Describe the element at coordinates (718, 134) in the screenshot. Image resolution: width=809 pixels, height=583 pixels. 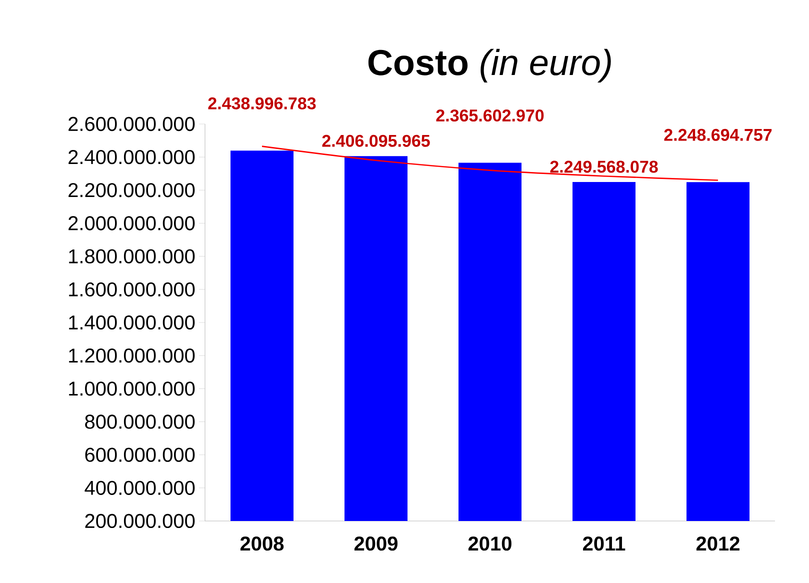
I see `data-label: 2.248.694.757` at that location.